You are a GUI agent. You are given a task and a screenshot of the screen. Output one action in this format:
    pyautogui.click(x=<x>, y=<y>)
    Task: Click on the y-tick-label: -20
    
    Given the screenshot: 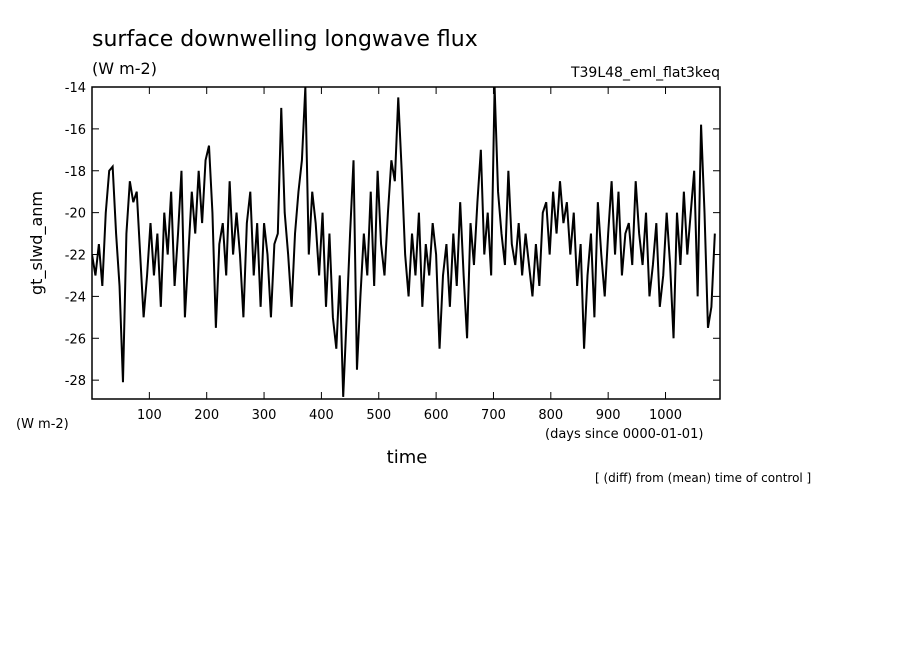 What is the action you would take?
    pyautogui.click(x=75, y=214)
    